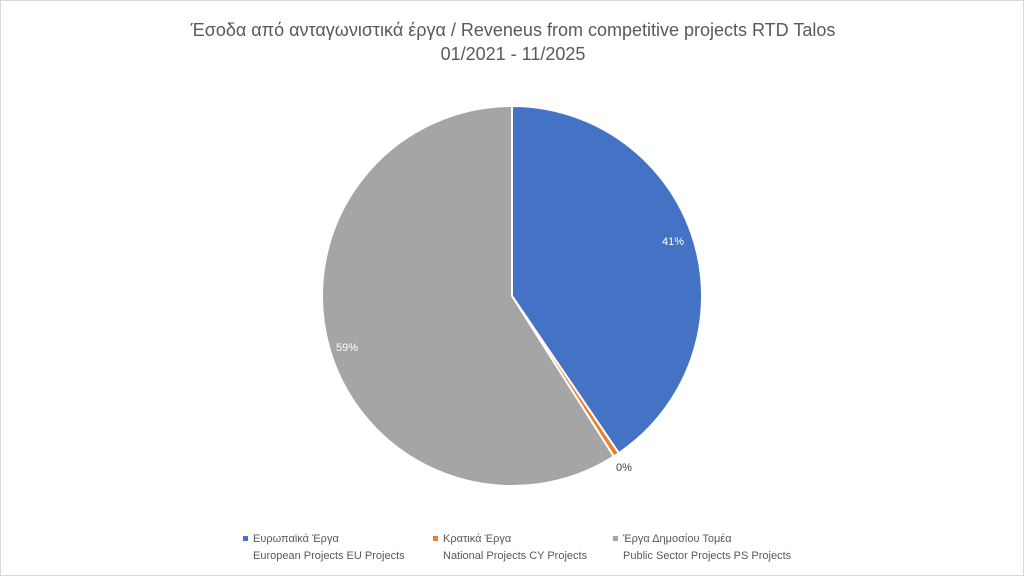  What do you see at coordinates (477, 539) in the screenshot?
I see `legend-label-national: Κρατικά Έργα` at bounding box center [477, 539].